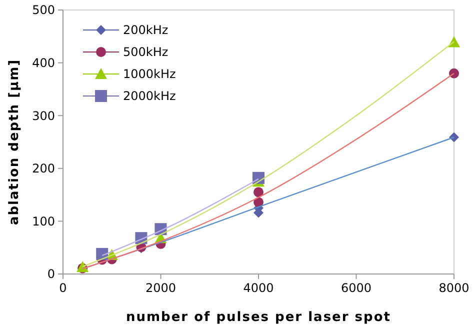  Describe the element at coordinates (43, 221) in the screenshot. I see `y-tick-label: 100` at that location.